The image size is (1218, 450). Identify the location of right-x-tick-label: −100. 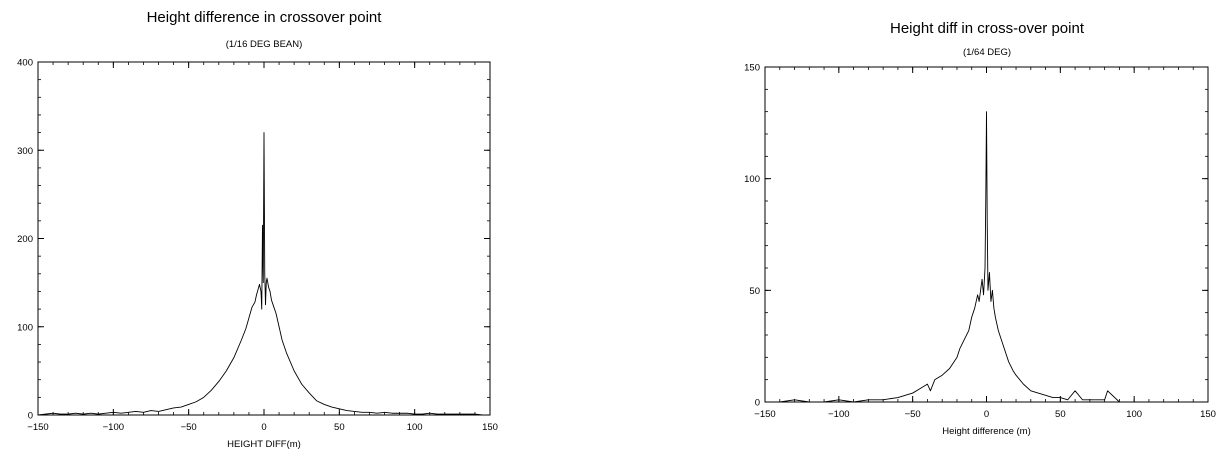
(838, 414).